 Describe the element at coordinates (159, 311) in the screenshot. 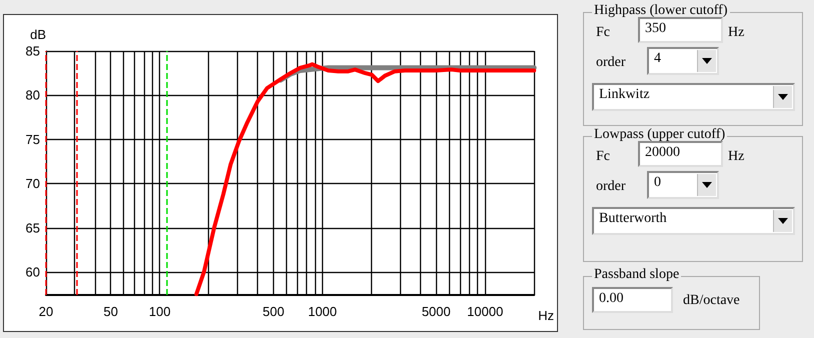

I see `x-tick-label: 100` at that location.